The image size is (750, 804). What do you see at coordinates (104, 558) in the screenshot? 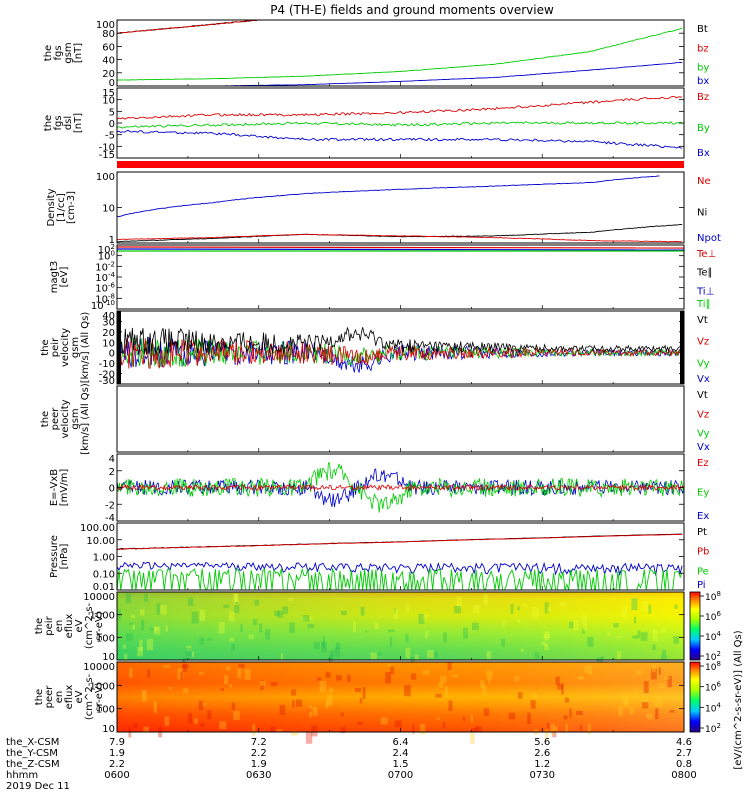
I see `y-tick-label: 1.00` at bounding box center [104, 558].